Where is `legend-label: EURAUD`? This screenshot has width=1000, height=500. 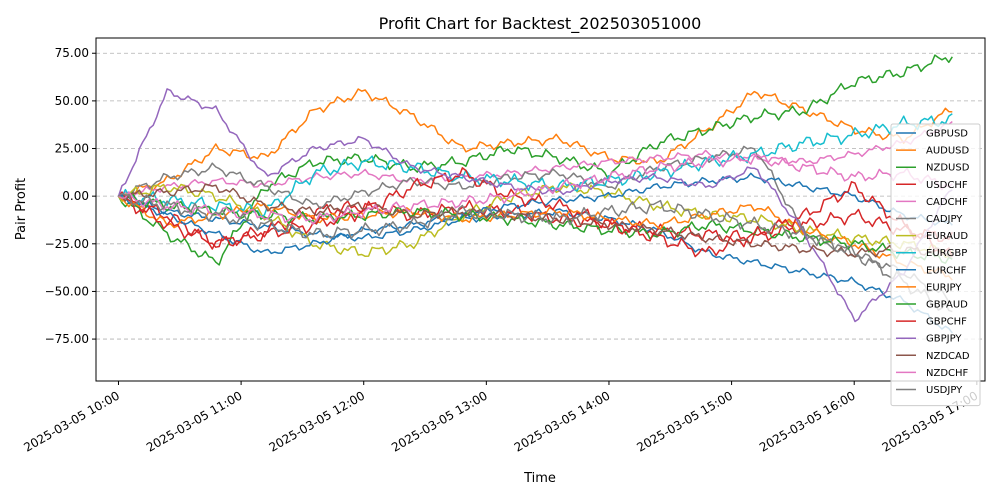
legend-label: EURAUD is located at coordinates (947, 236).